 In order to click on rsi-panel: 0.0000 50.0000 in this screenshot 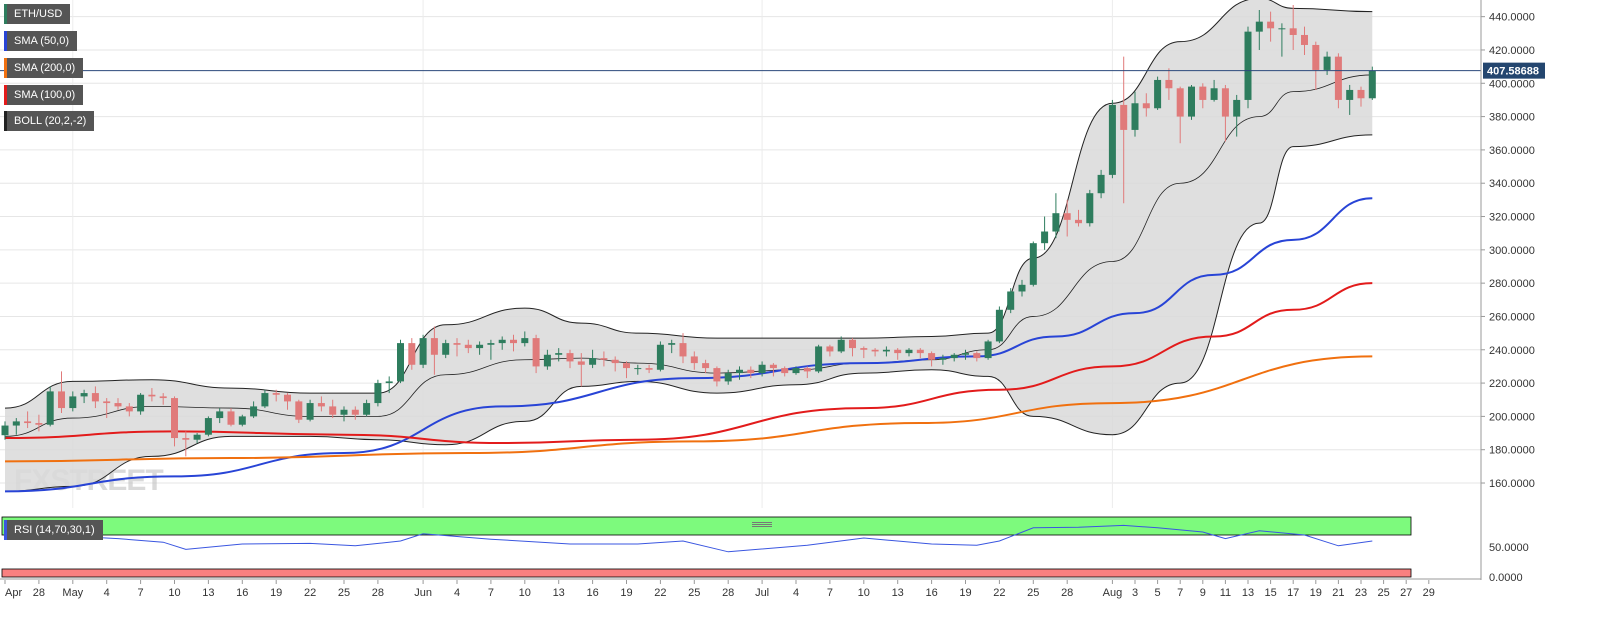, I will do `click(764, 550)`.